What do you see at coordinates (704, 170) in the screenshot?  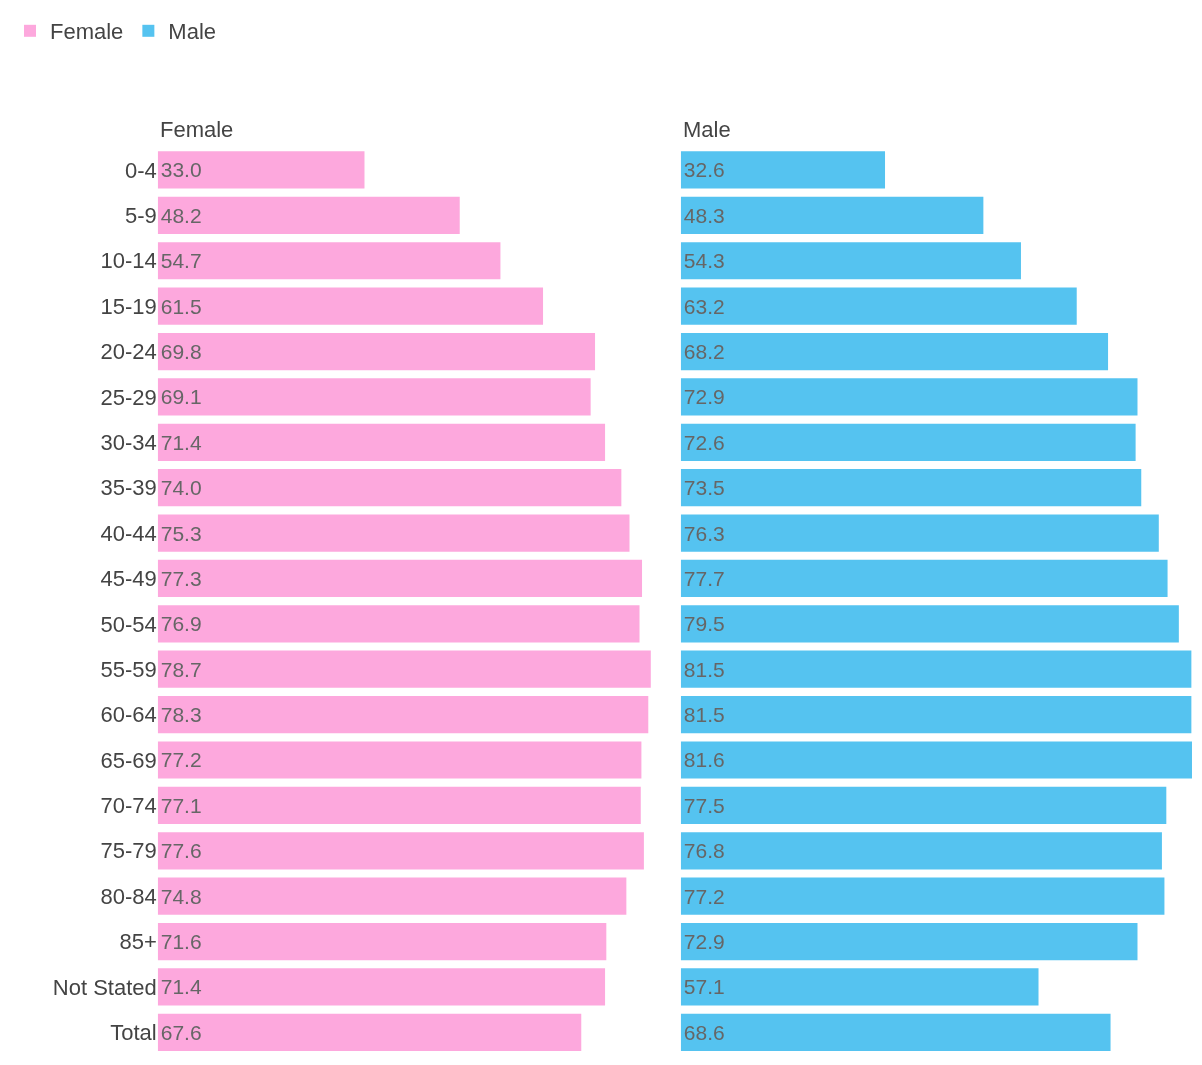 I see `data-label: 32.6` at bounding box center [704, 170].